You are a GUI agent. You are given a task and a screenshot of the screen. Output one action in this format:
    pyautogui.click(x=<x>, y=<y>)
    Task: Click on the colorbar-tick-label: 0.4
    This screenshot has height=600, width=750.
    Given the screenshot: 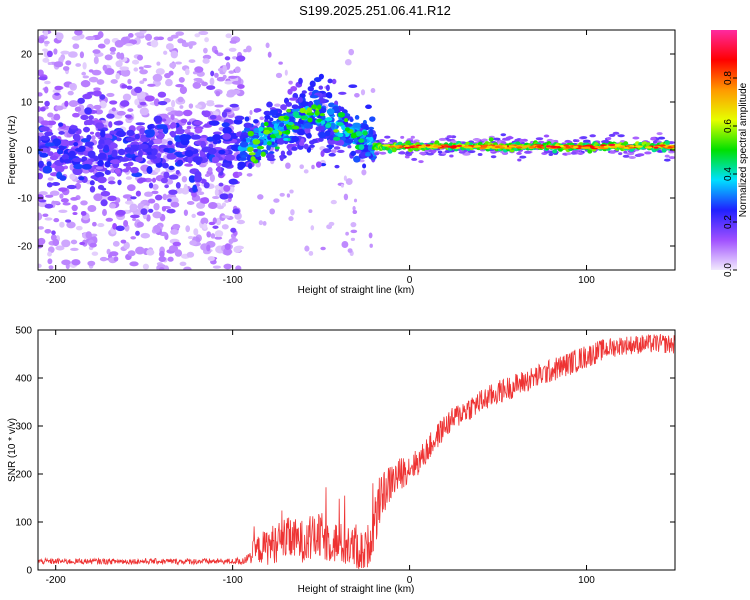 What is the action you would take?
    pyautogui.click(x=728, y=174)
    